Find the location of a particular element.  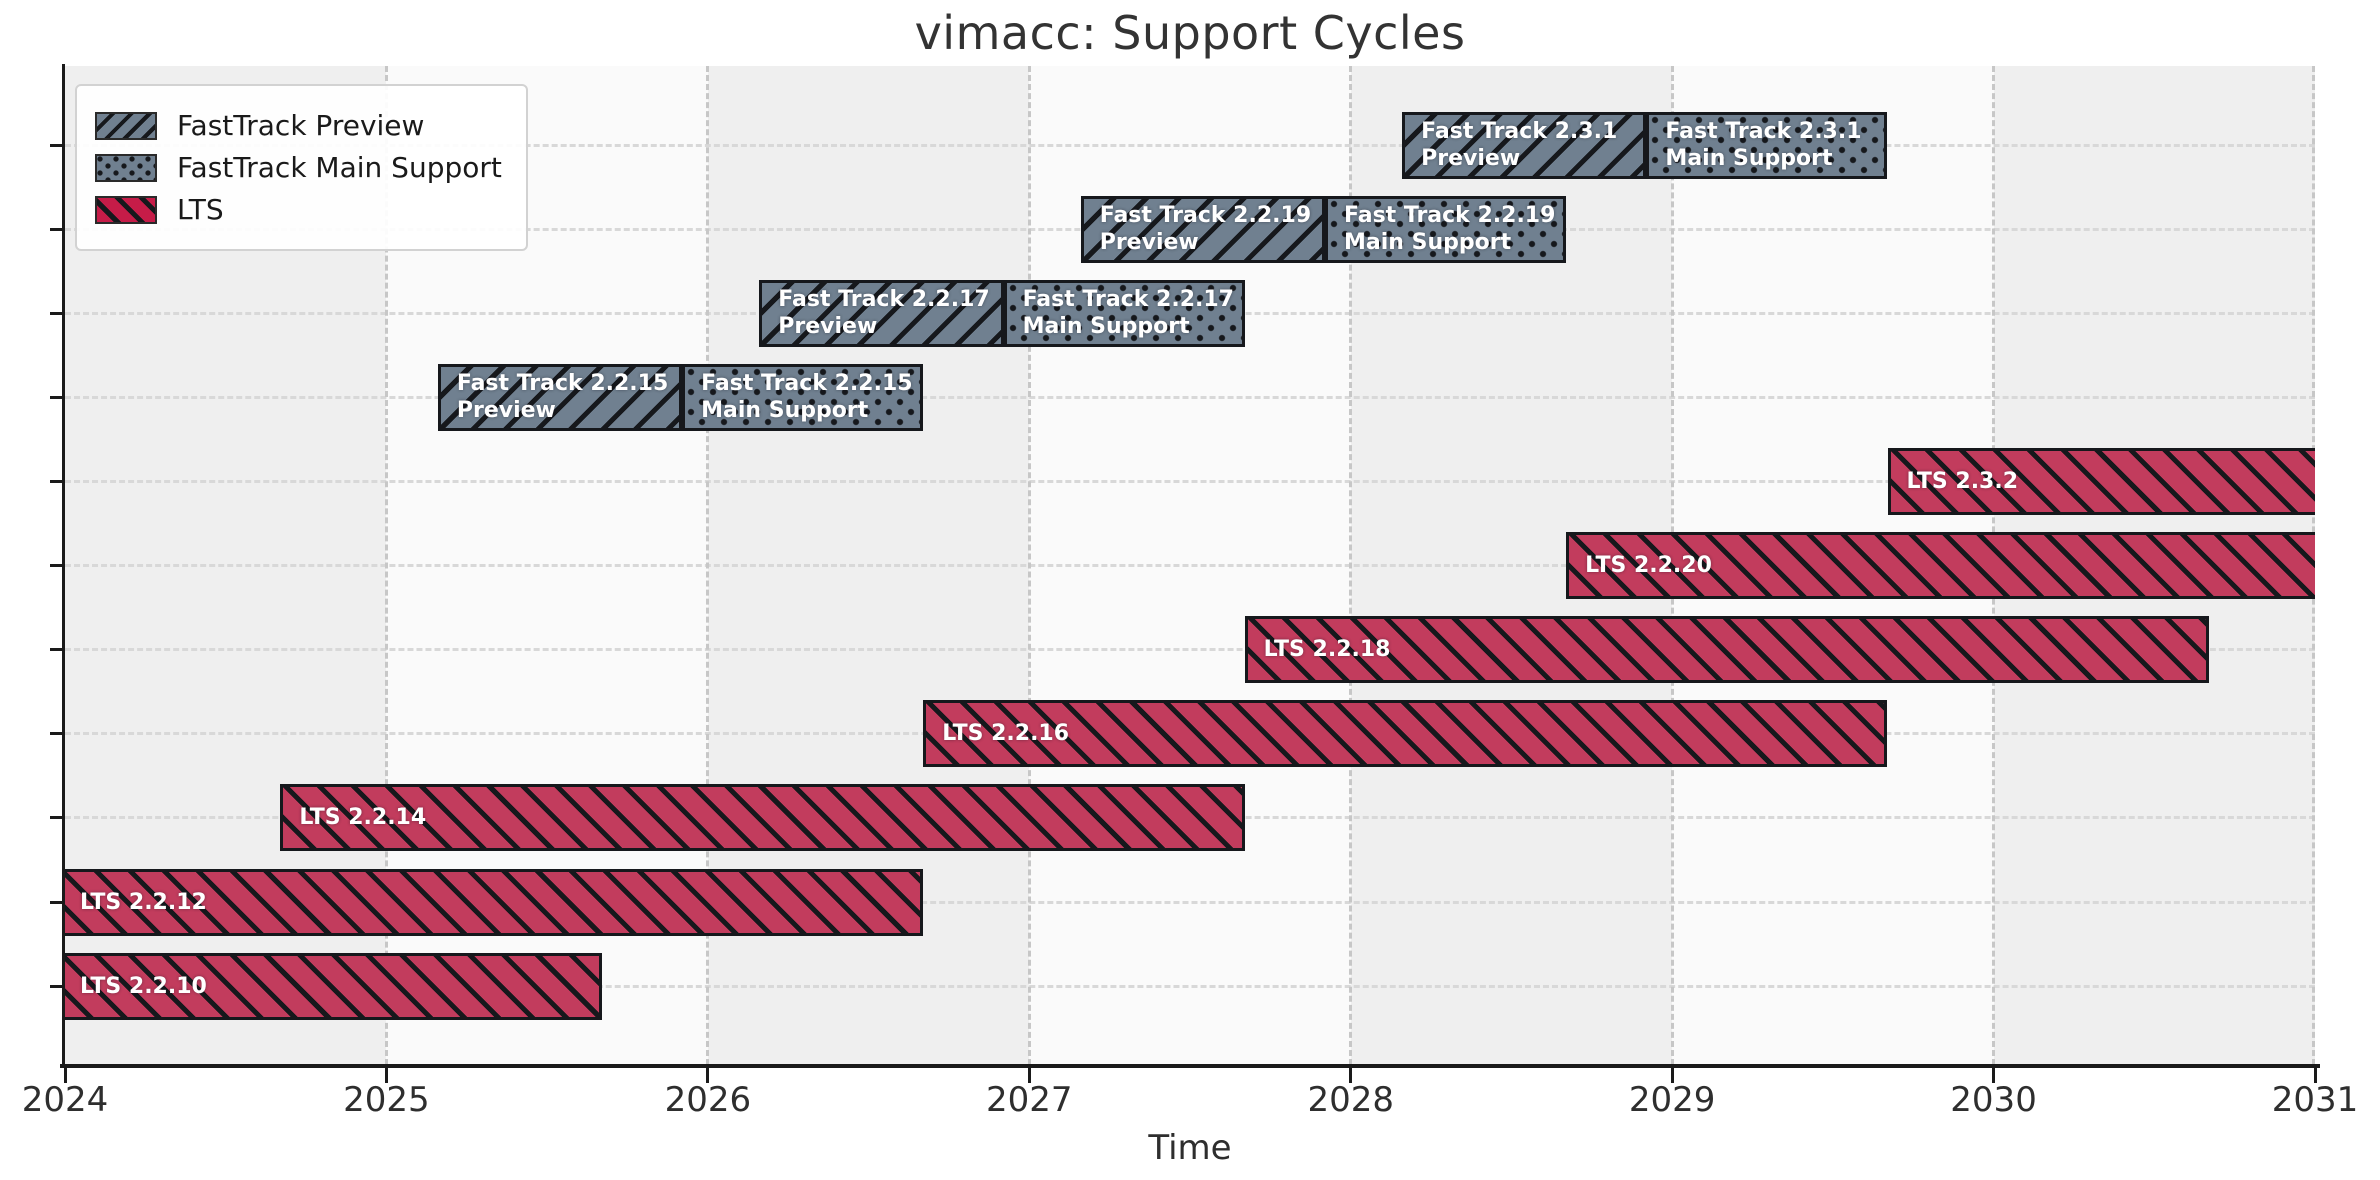

bar-fast-track-2-3-1-preview: Fast Track 2.3.1 Preview is located at coordinates (1524, 145).